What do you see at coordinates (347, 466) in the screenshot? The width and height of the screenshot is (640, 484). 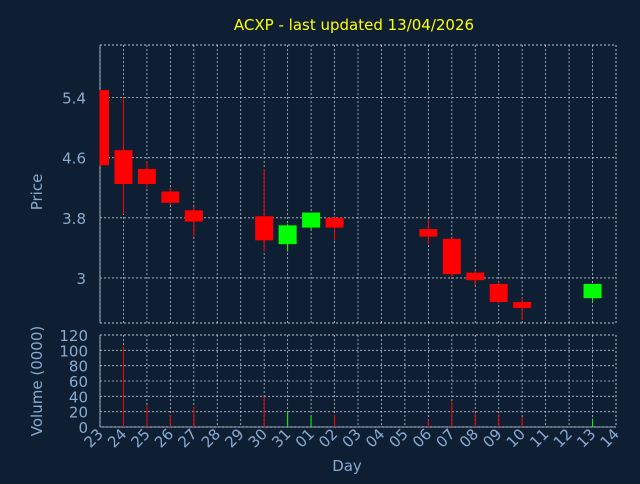 I see `x-axis-label: Day` at bounding box center [347, 466].